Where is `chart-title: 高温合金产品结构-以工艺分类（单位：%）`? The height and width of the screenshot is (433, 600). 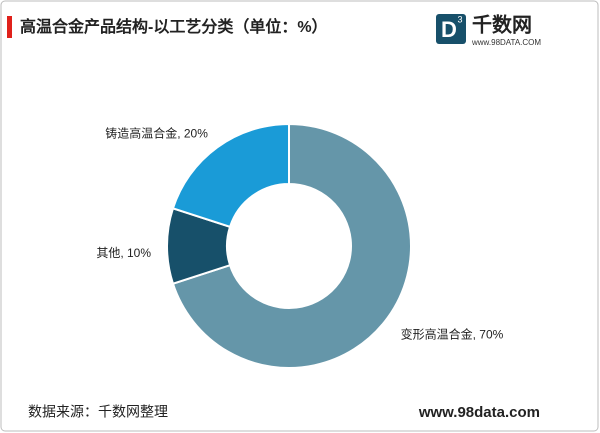
chart-title: 高温合金产品结构-以工艺分类（单位：%） is located at coordinates (174, 26).